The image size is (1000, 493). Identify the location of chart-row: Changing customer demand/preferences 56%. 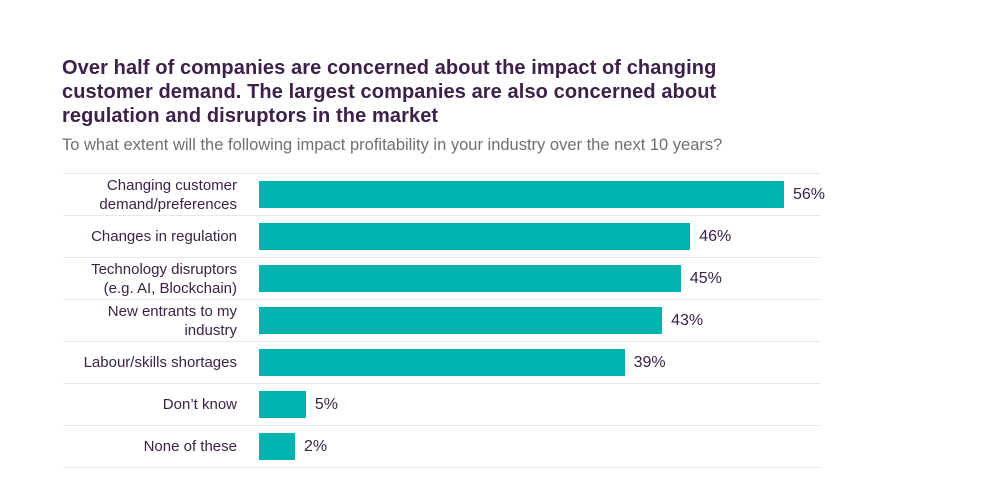
(444, 194).